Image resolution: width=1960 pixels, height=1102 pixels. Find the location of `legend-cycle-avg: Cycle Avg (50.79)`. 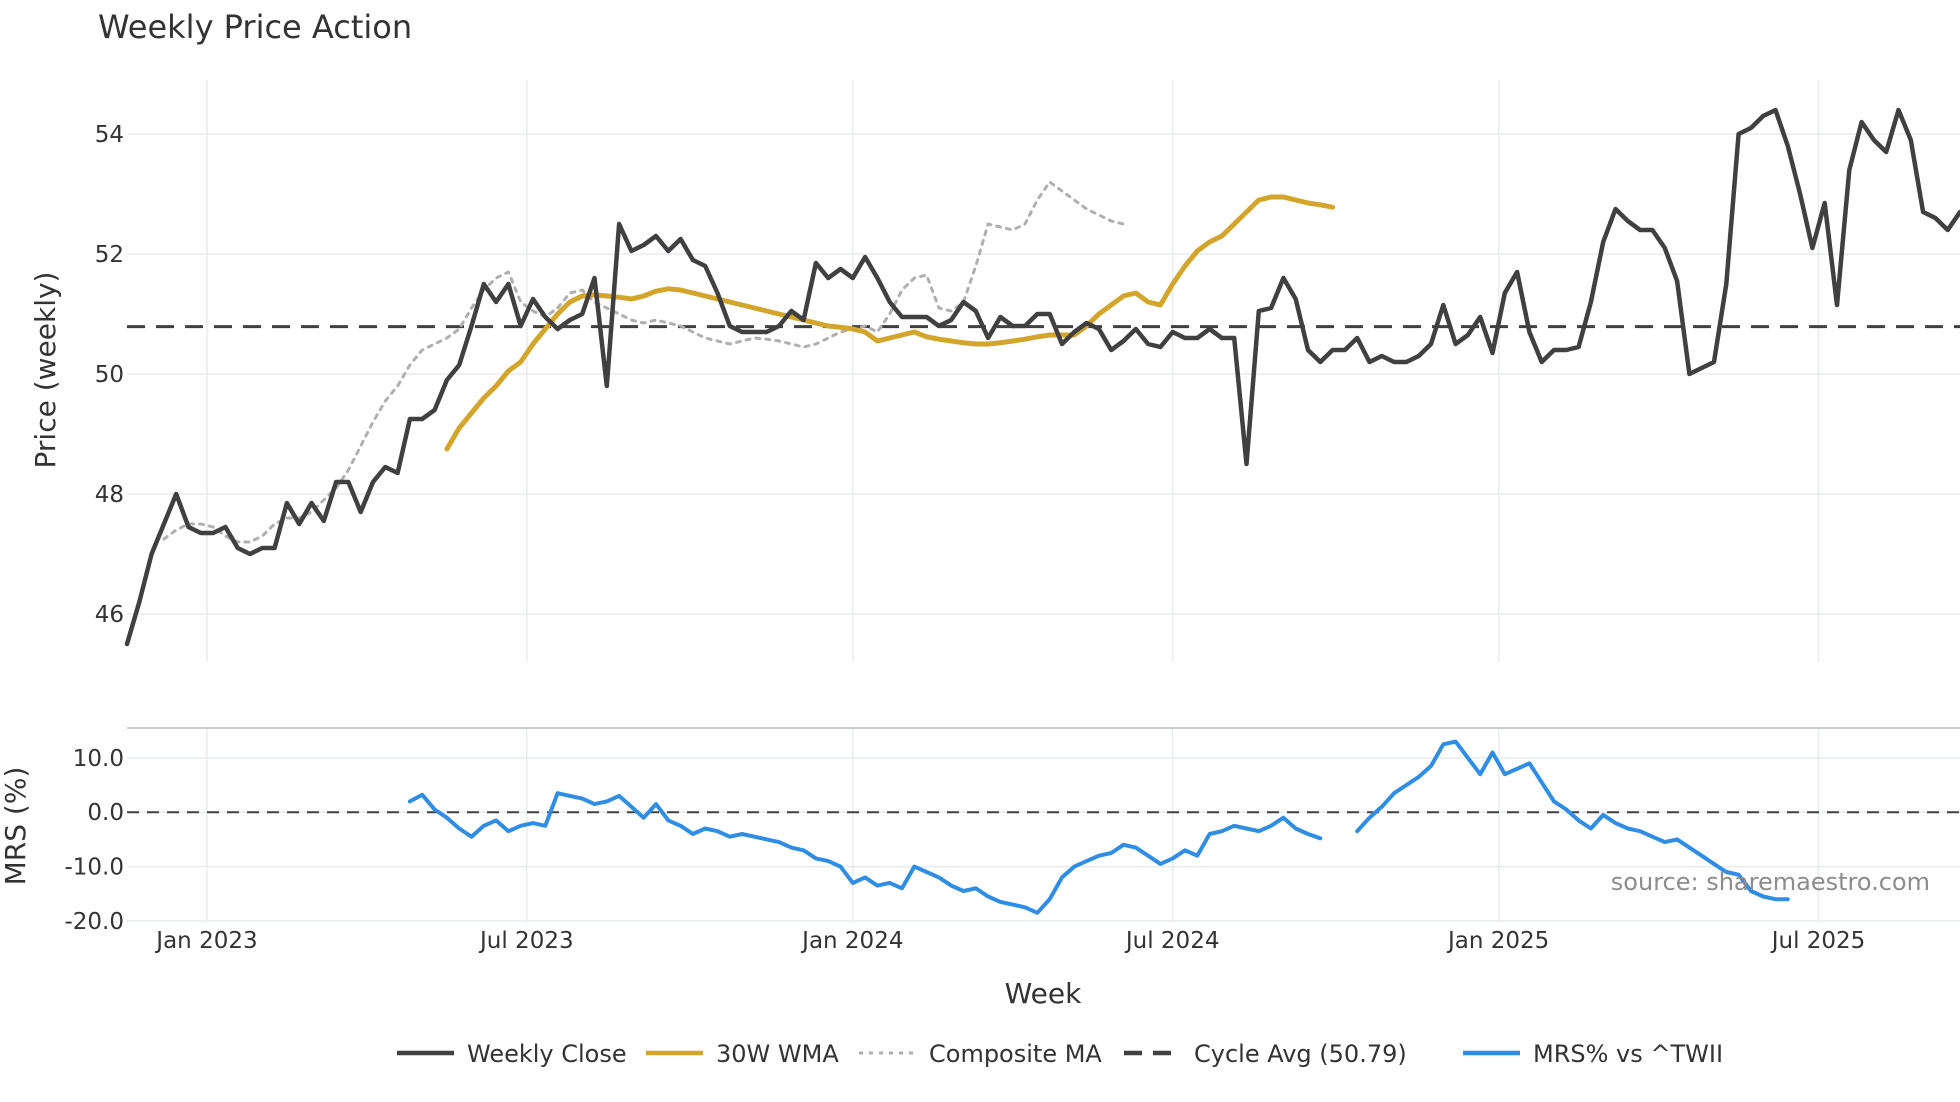

legend-cycle-avg: Cycle Avg (50.79) is located at coordinates (1265, 1054).